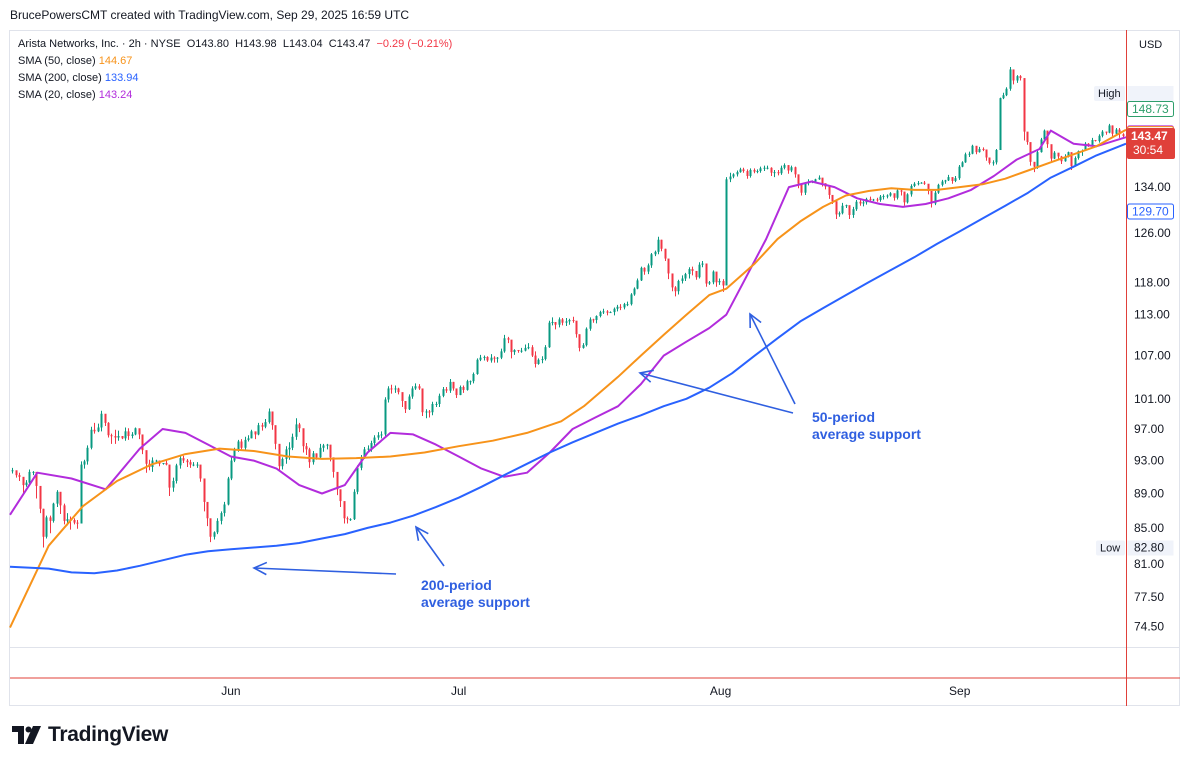 The height and width of the screenshot is (766, 1190). Describe the element at coordinates (1151, 143) in the screenshot. I see `last-price-box` at that location.